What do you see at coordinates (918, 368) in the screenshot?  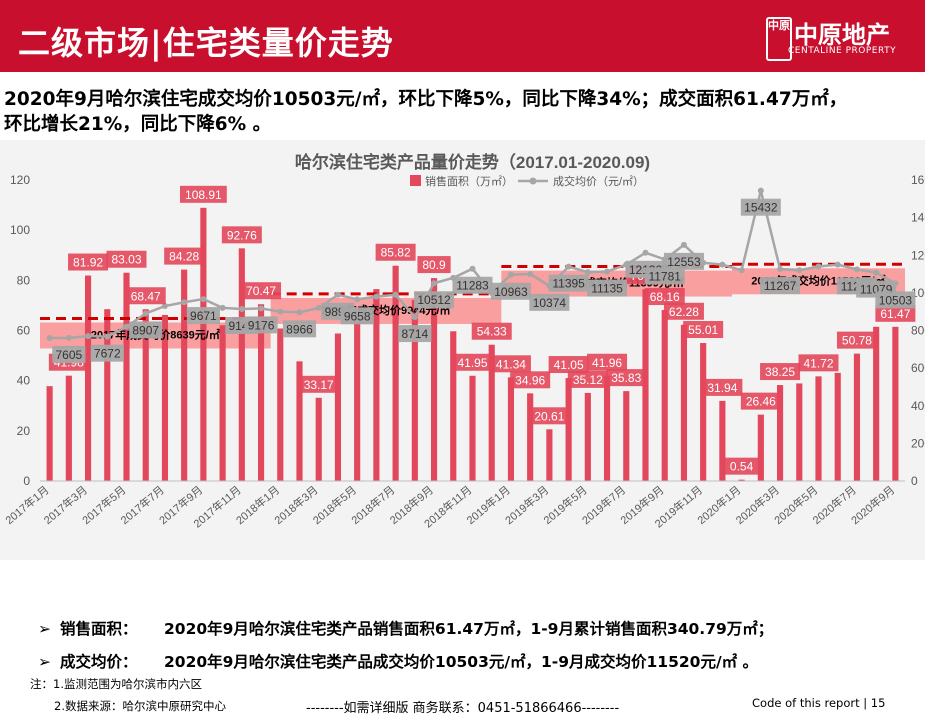 I see `y-right-tick-label: 6000` at bounding box center [918, 368].